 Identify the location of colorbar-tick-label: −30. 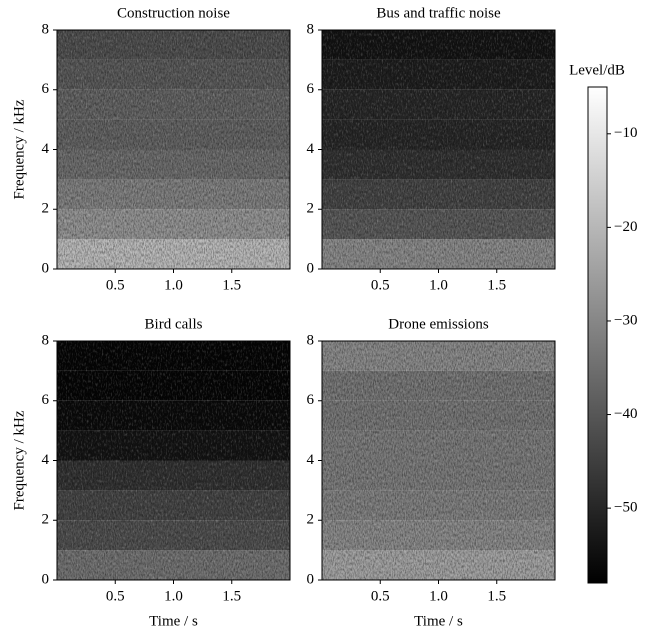
(625, 320).